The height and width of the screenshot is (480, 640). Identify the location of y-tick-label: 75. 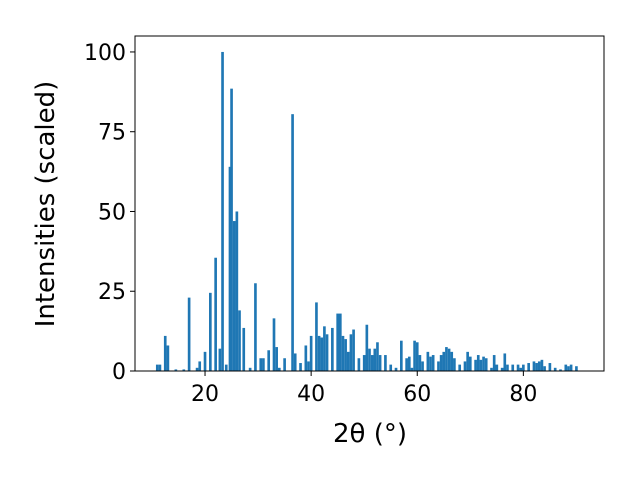
(112, 133).